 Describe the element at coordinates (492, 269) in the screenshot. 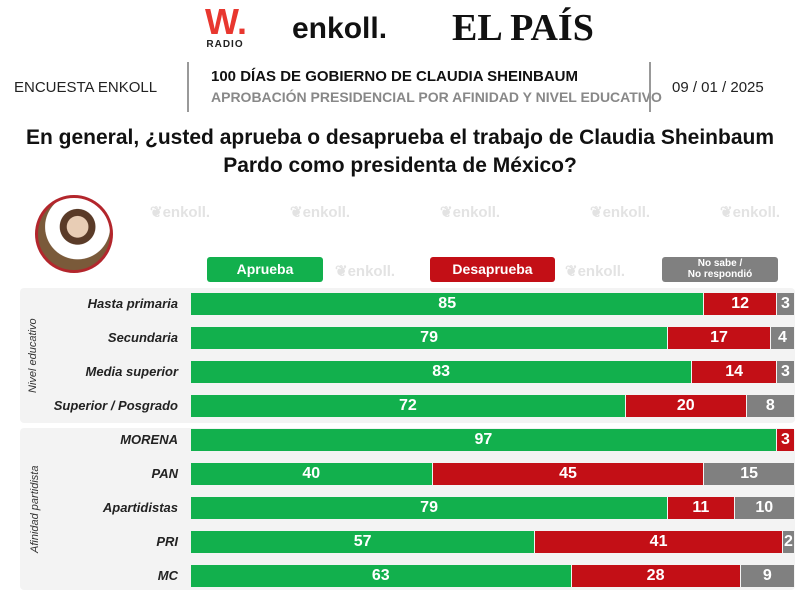

I see `legend-desaprueba: Desaprueba` at that location.